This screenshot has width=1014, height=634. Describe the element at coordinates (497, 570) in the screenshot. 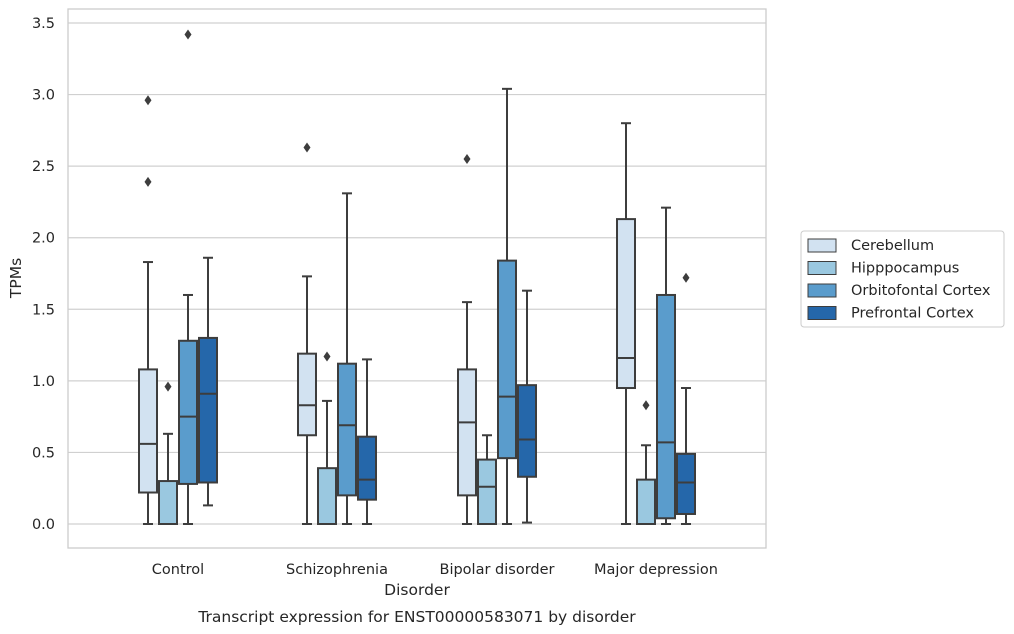

I see `x-tick-label: Bipolar disorder` at that location.